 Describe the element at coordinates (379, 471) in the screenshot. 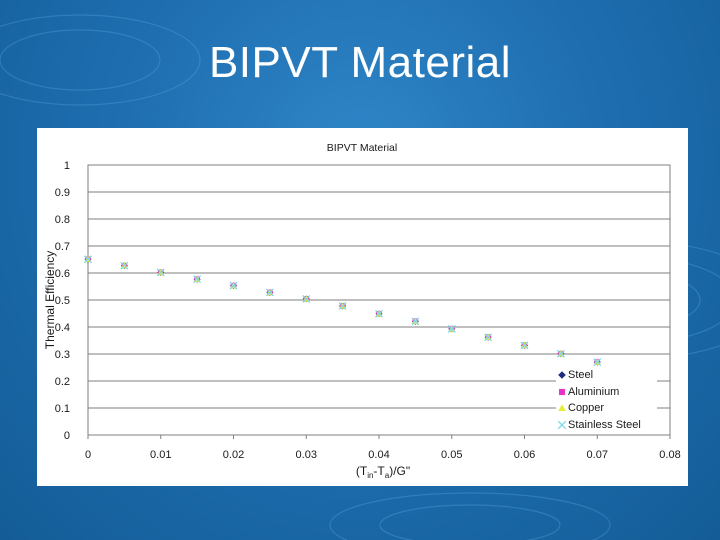

I see `x-axis-label-part: -T` at that location.